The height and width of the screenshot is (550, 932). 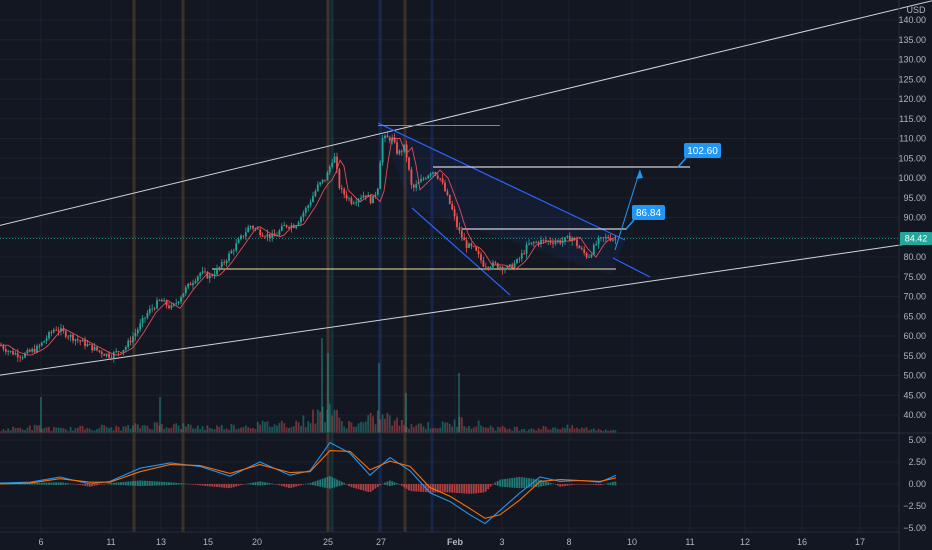 What do you see at coordinates (914, 316) in the screenshot?
I see `price-tick-label: 65.00` at bounding box center [914, 316].